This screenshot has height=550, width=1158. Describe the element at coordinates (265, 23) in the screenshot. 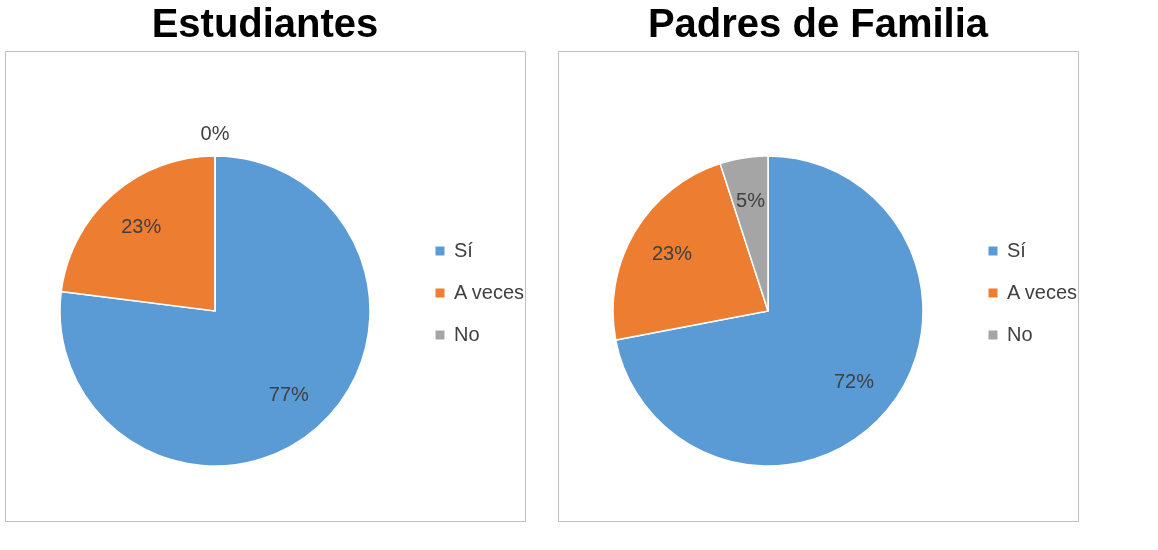

I see `chart-title: Estudiantes` at that location.